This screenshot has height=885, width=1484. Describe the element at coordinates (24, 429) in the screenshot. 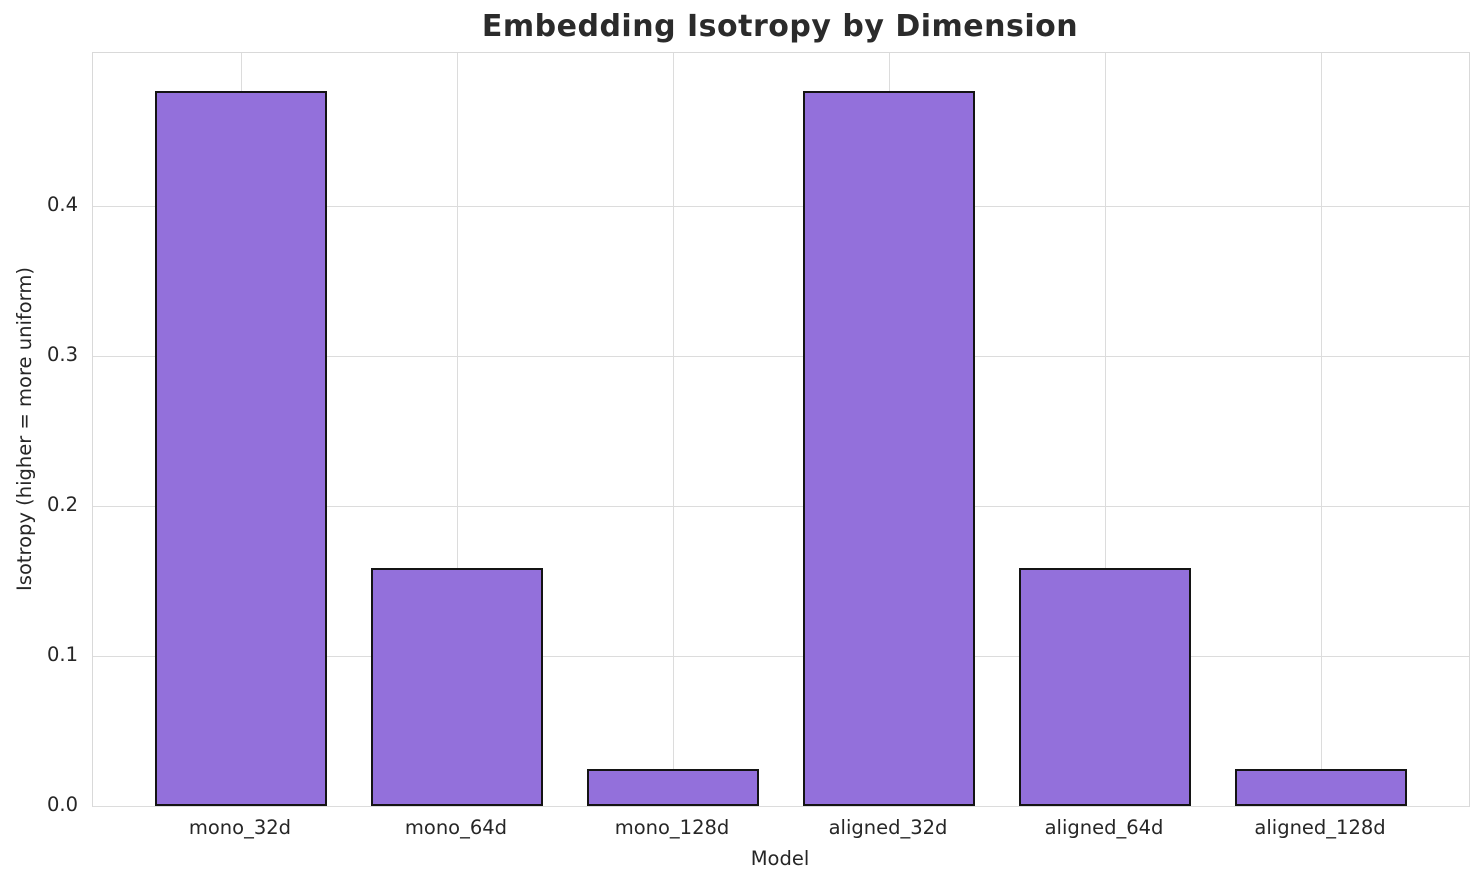

I see `y-axis-label: Isotropy (higher = more uniform)` at that location.